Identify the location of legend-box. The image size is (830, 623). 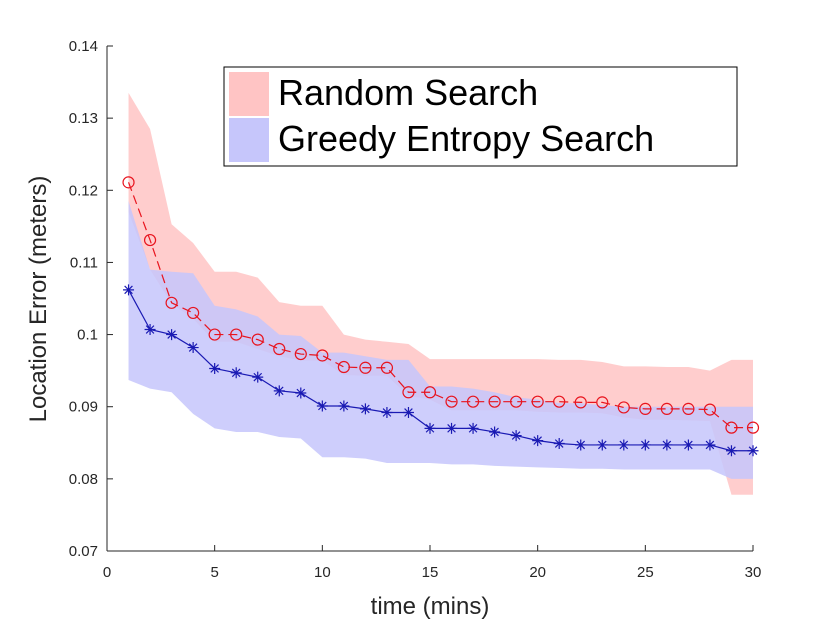
(480, 116).